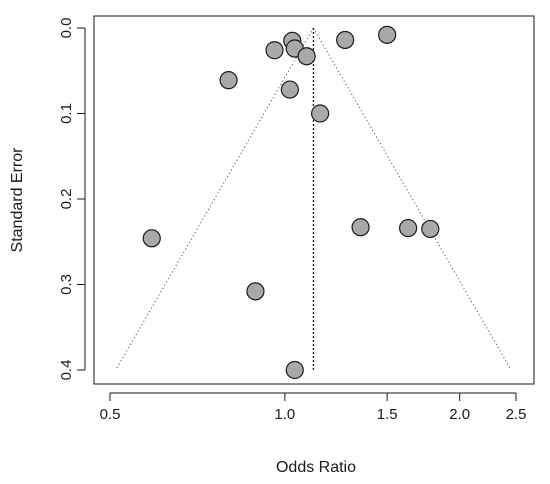 The height and width of the screenshot is (484, 550). I want to click on x-tick-label-1: 1.0, so click(284, 414).